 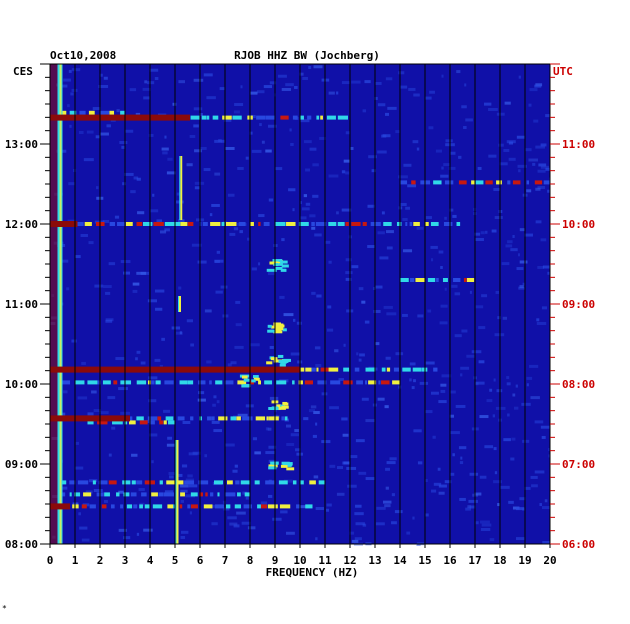 What do you see at coordinates (524, 560) in the screenshot?
I see `x-tick-label: 19` at bounding box center [524, 560].